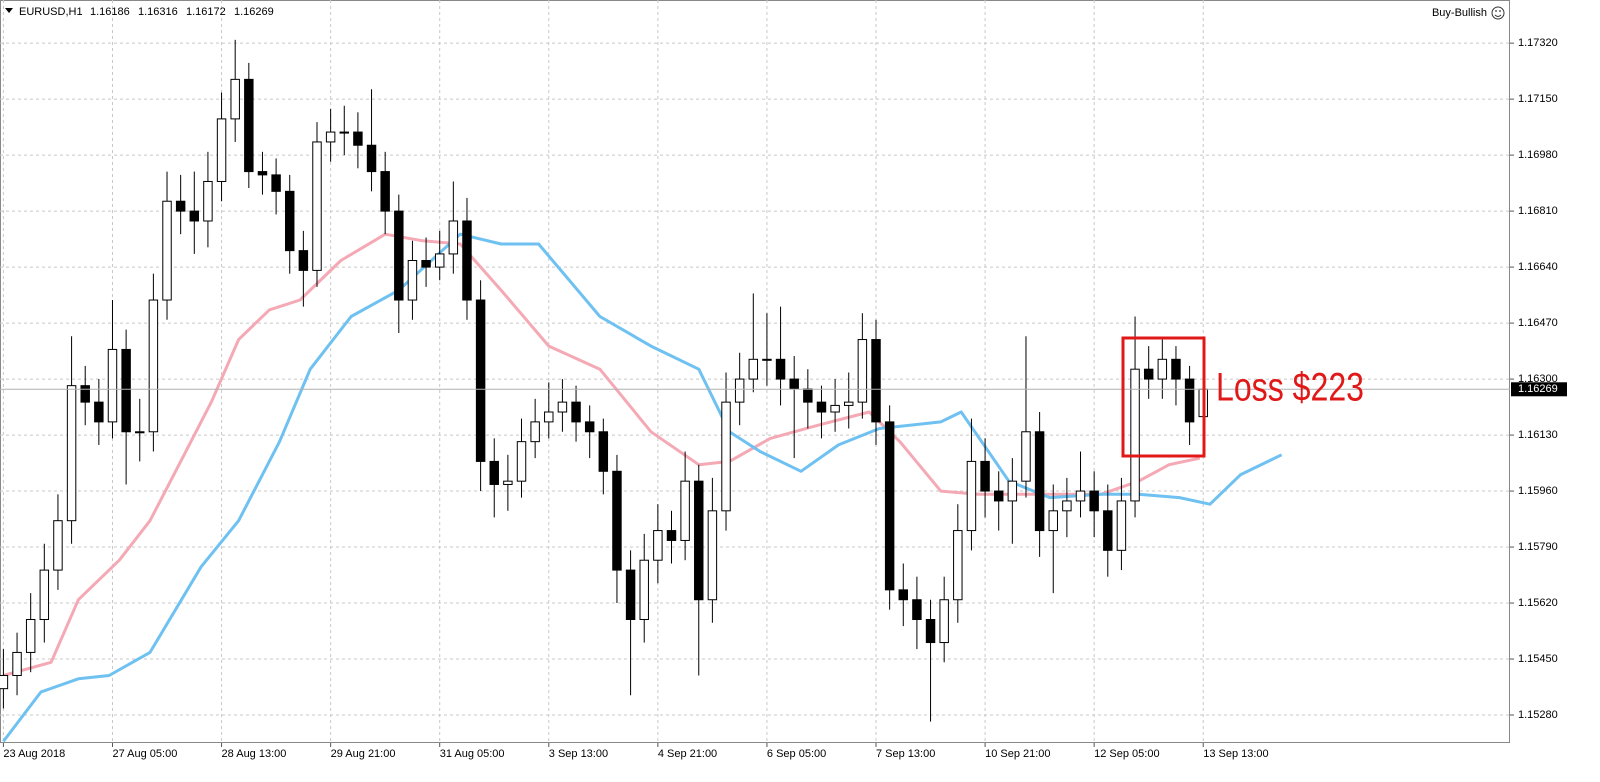 This screenshot has height=782, width=1600. I want to click on smiley-icon, so click(1498, 13).